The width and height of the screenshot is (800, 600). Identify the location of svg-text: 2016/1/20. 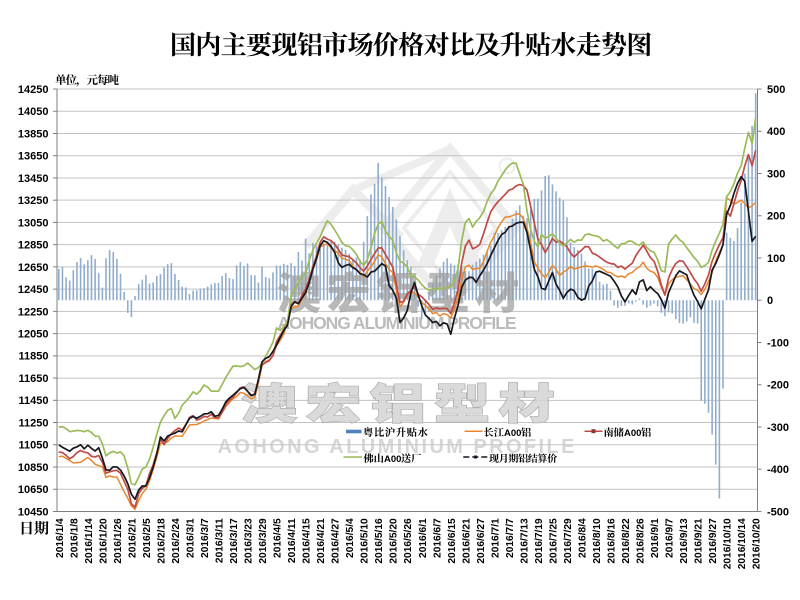
(103, 541).